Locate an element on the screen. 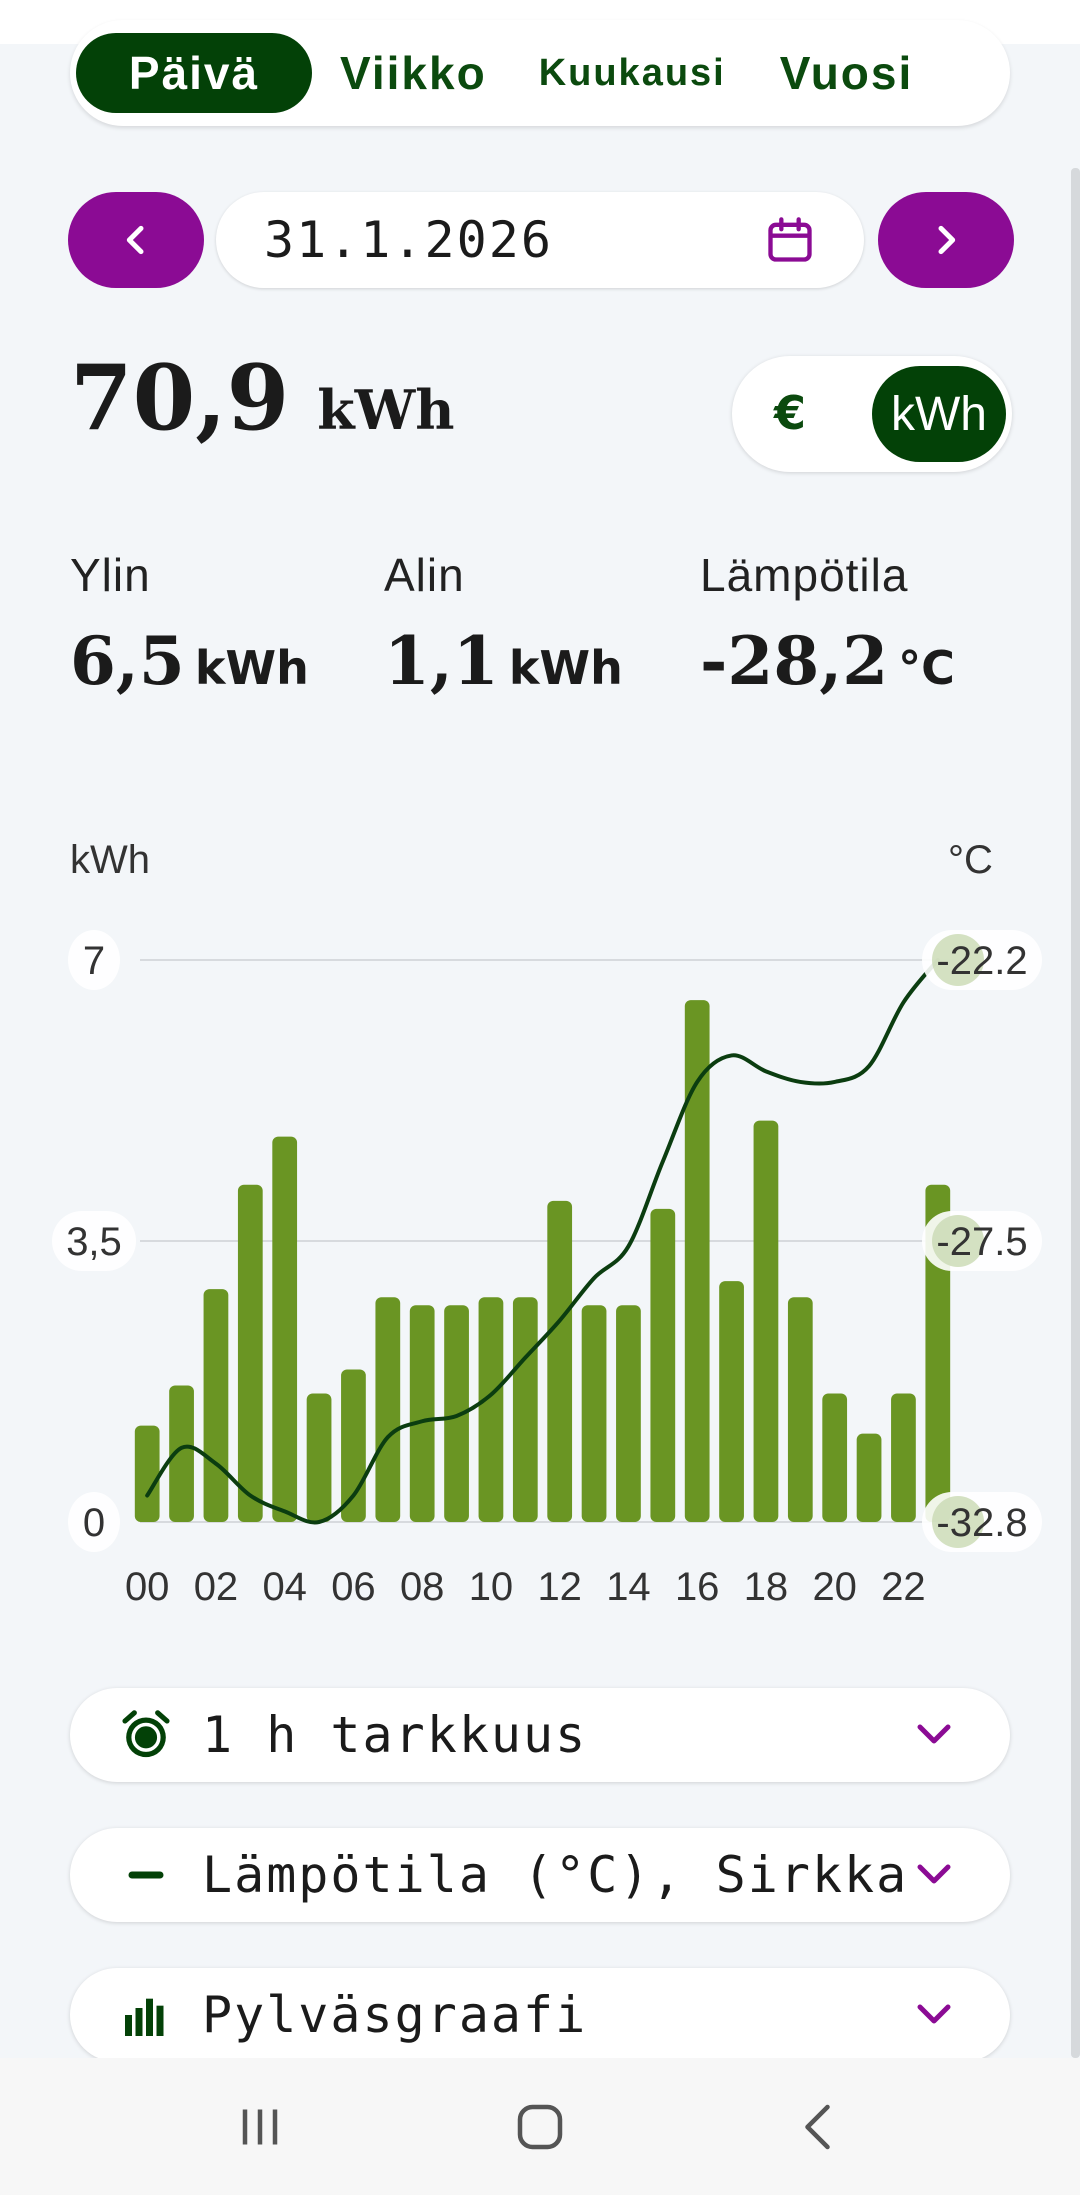  stat-temperature-label: Lämpötila is located at coordinates (804, 575).